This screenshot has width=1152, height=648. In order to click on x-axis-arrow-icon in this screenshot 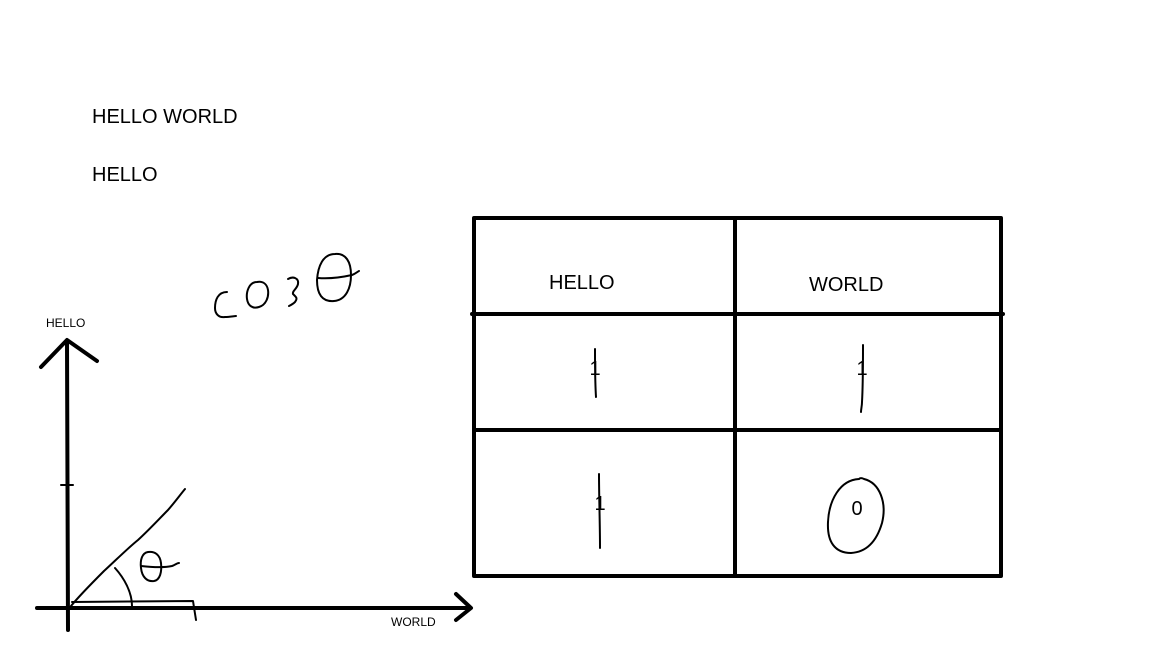, I will do `click(463, 607)`.